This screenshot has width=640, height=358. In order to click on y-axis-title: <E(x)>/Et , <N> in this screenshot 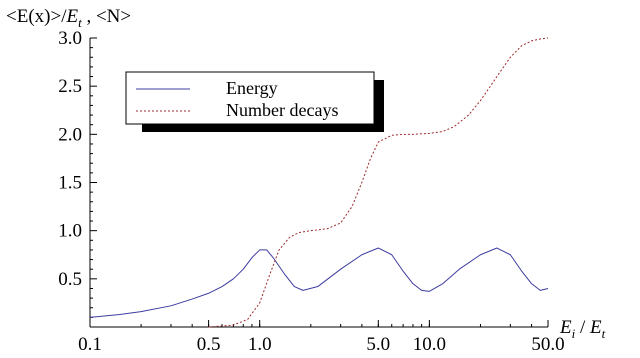, I will do `click(68, 18)`.